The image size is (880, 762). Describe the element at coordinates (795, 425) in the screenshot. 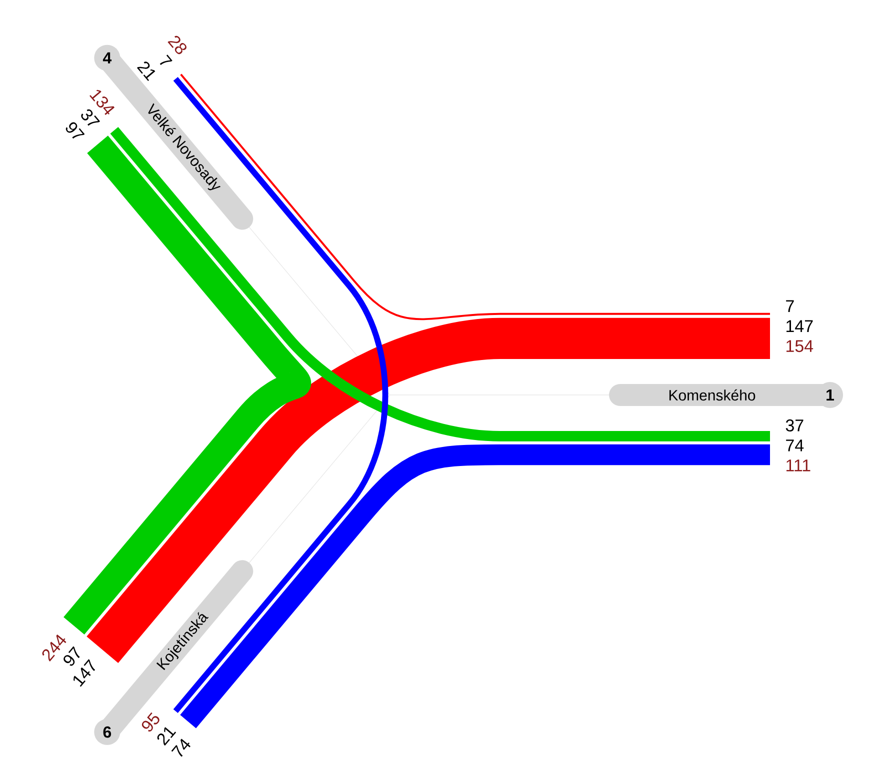

I see `data-label: 37` at that location.